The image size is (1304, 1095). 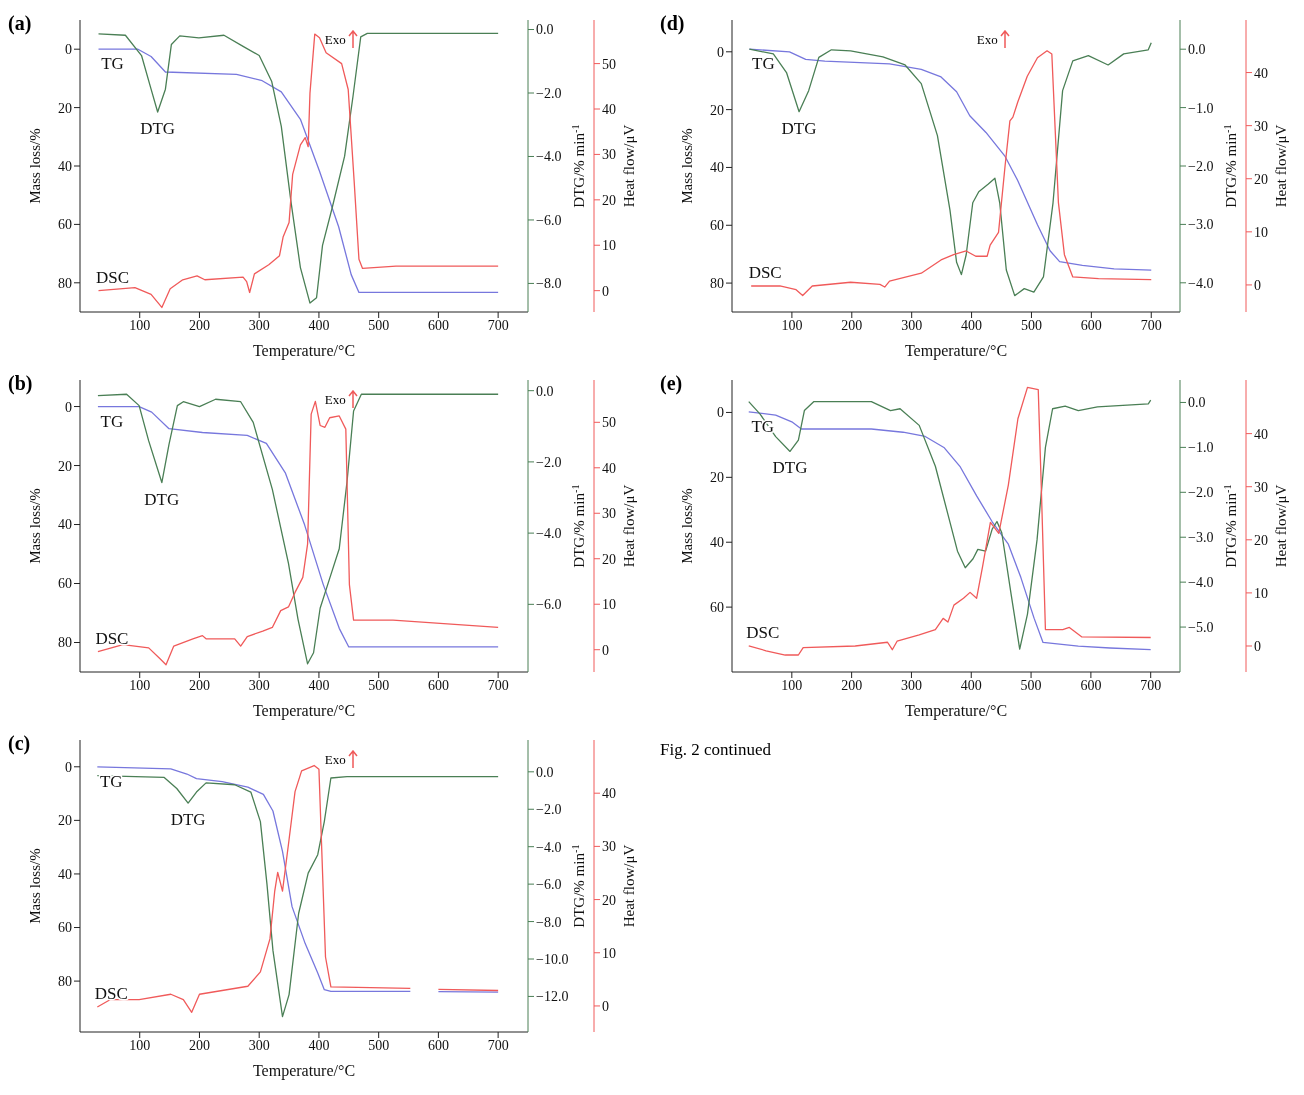 I want to click on y2-tick-label: −10.0, so click(x=552, y=959).